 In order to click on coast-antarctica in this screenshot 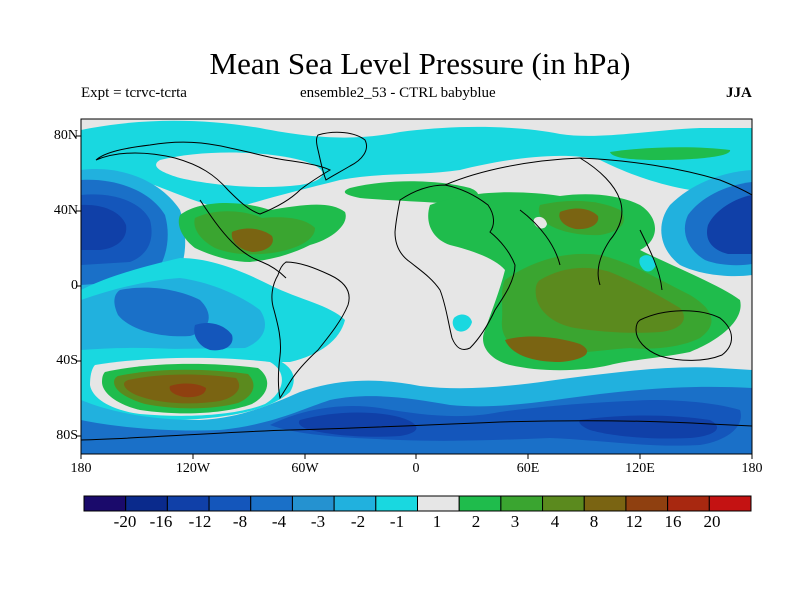, I will do `click(416, 430)`.